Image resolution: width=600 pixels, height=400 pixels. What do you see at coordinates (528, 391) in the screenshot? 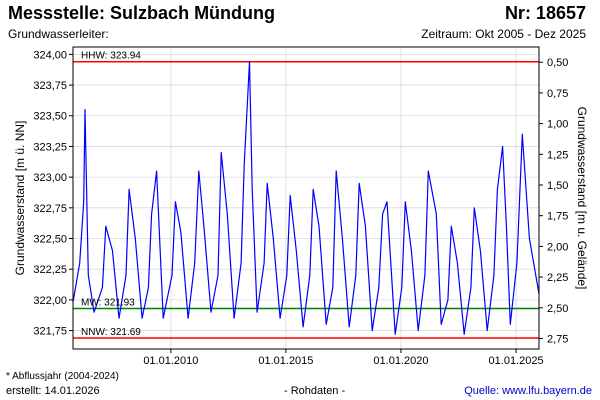
I see `source-link: Quelle: www.lfu.bayern.de` at bounding box center [528, 391].